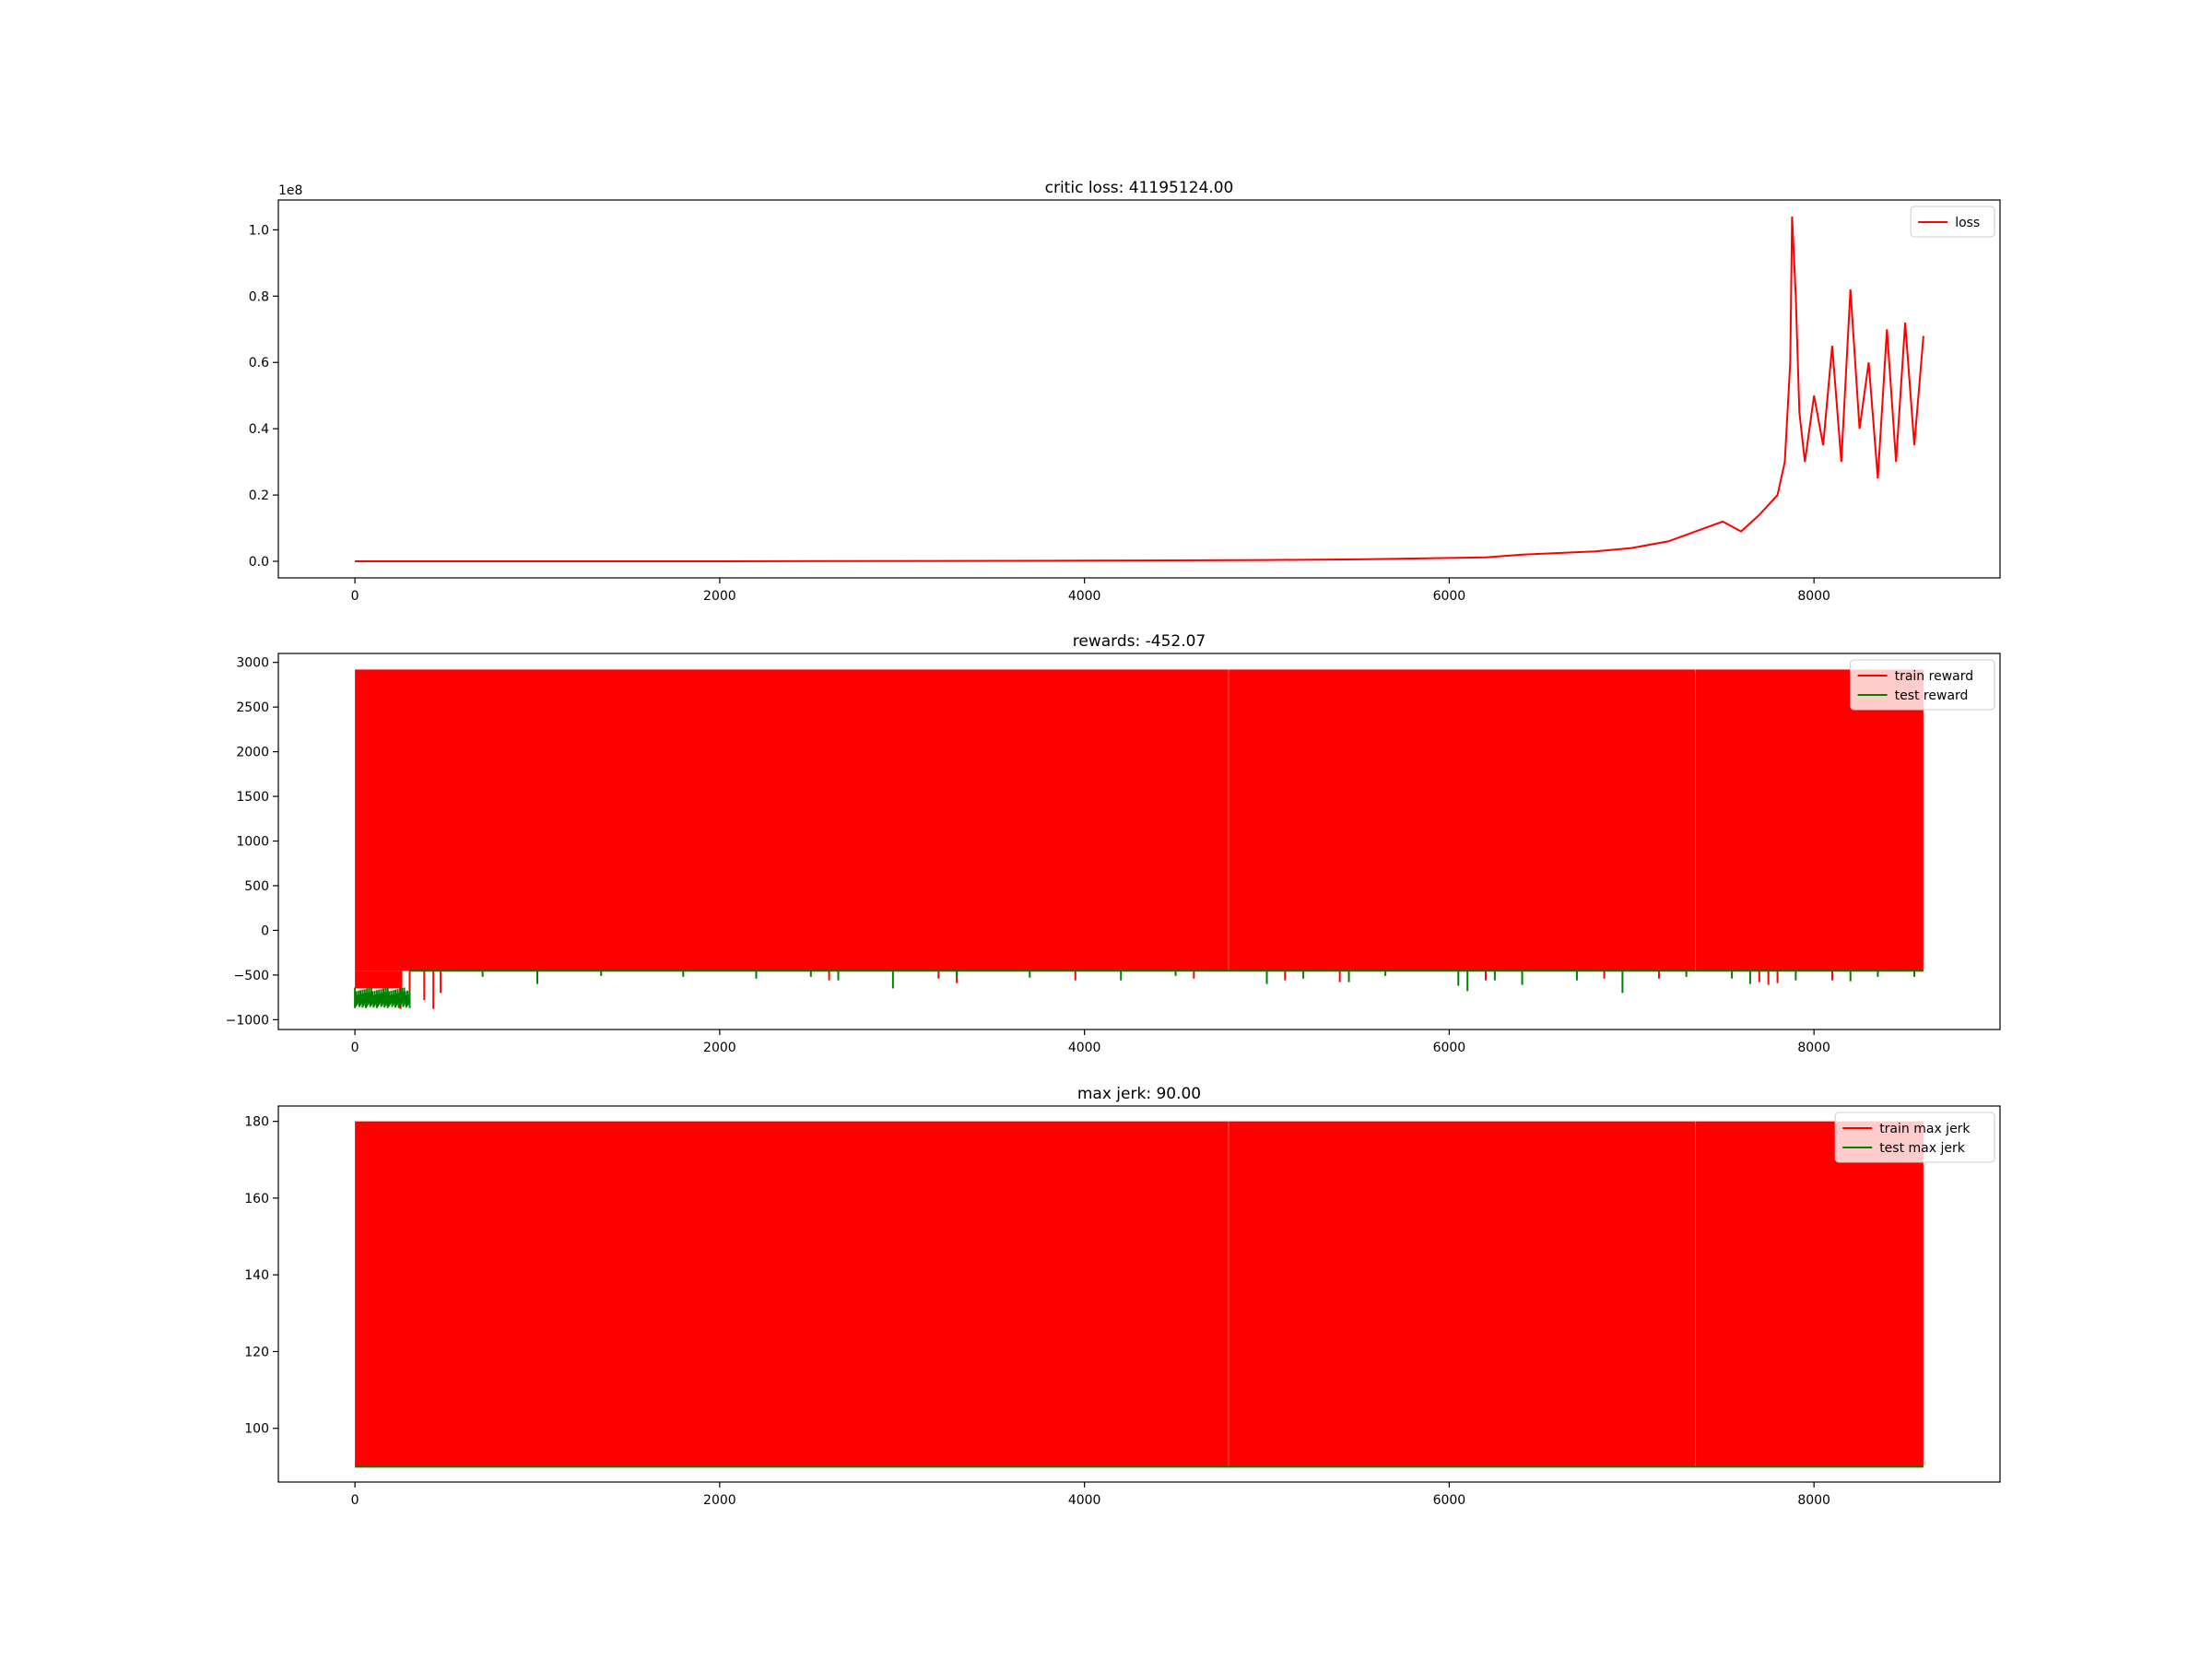 The width and height of the screenshot is (2212, 1659). Describe the element at coordinates (259, 562) in the screenshot. I see `y-tick-label: 0.0` at that location.